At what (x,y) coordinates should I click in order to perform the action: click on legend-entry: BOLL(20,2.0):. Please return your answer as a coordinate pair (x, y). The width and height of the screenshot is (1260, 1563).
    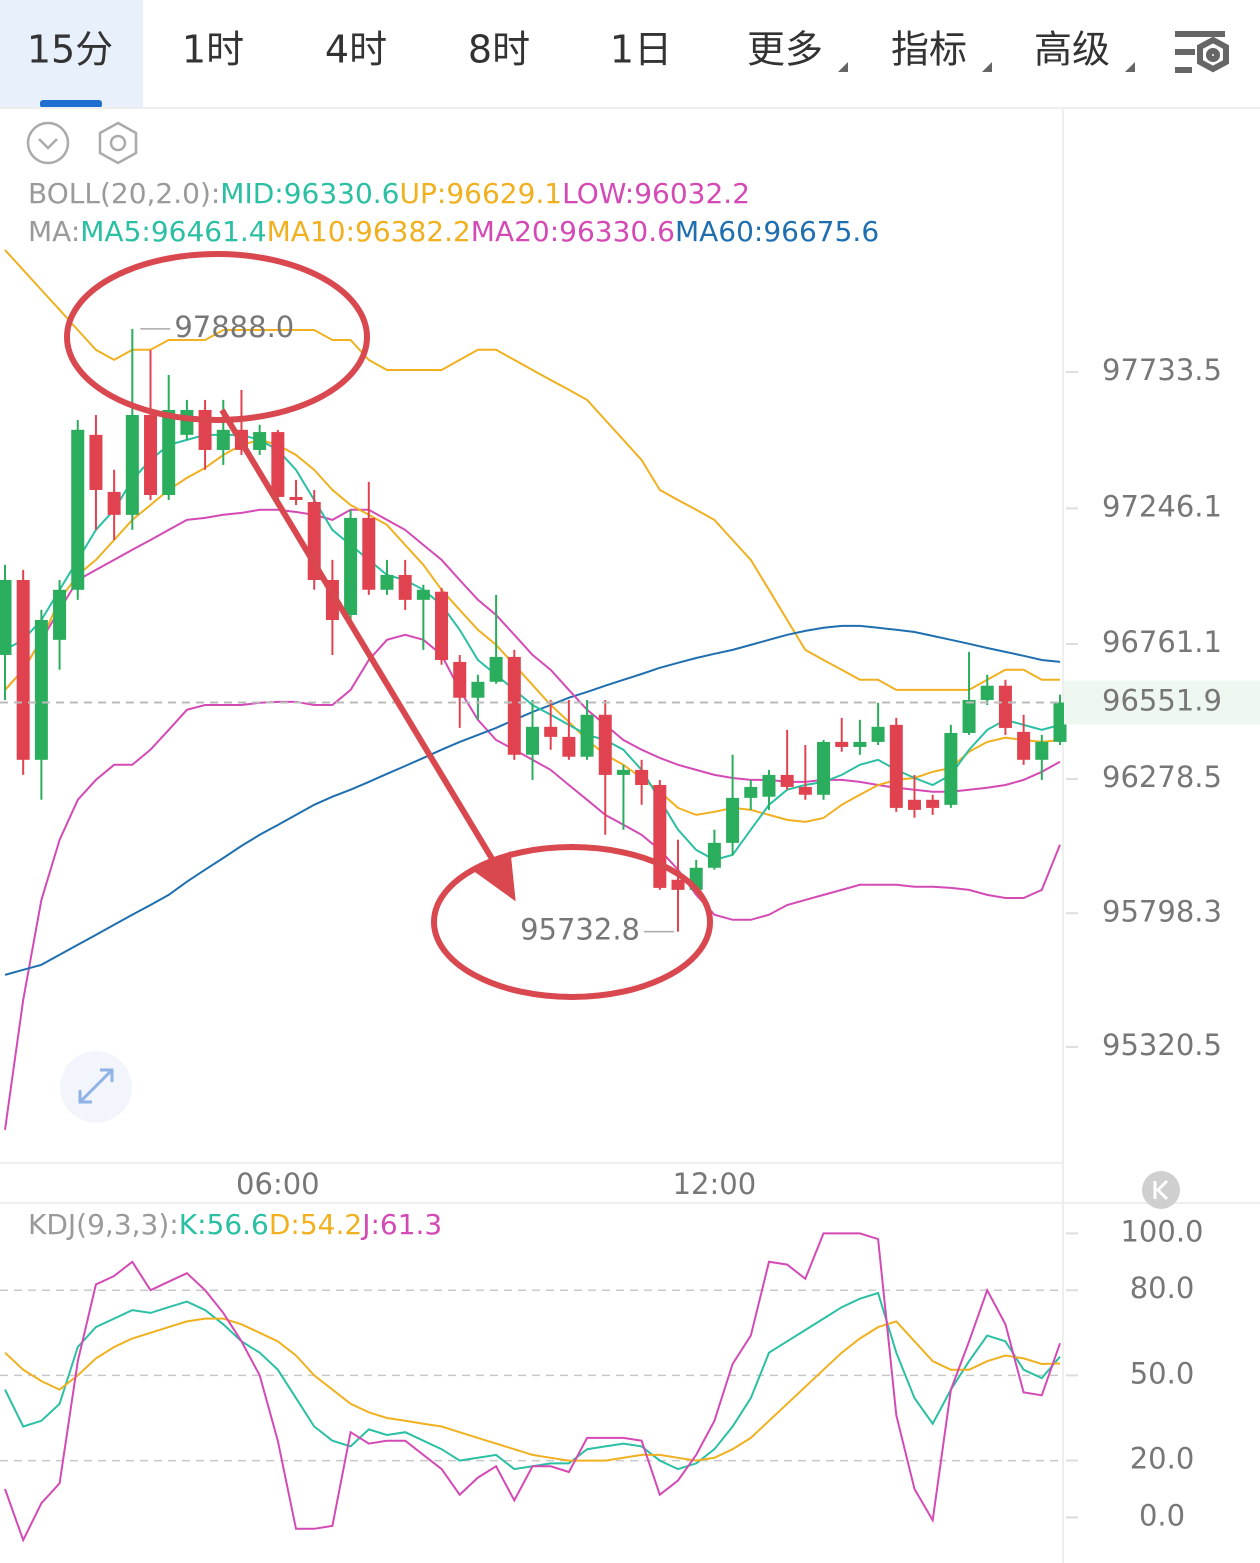
    Looking at the image, I should click on (124, 193).